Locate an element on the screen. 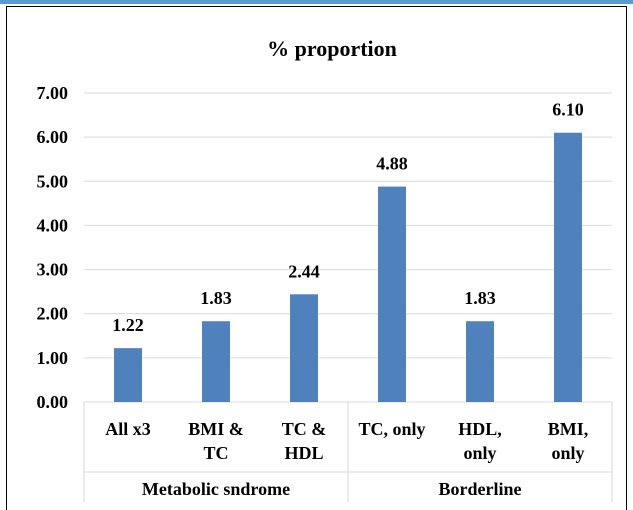  y-tick-label: 1.00 is located at coordinates (53, 358).